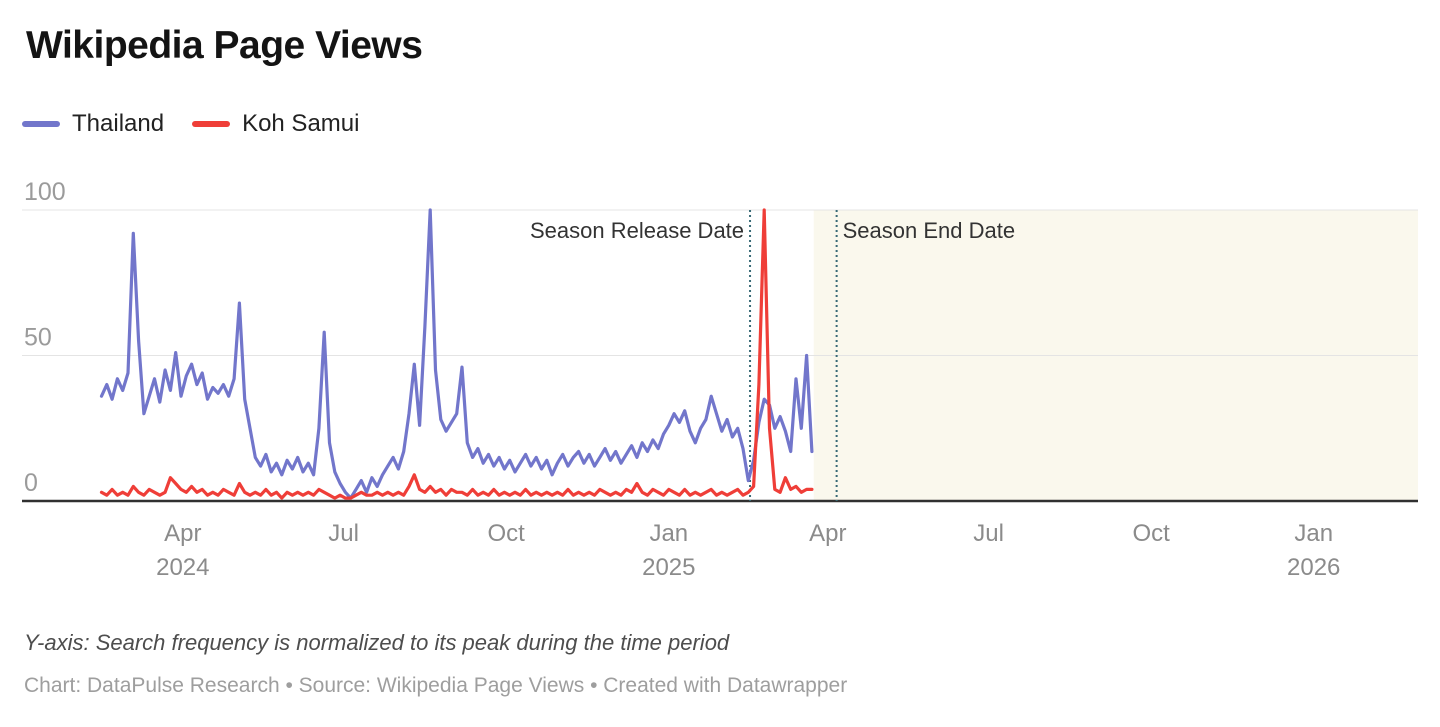 This screenshot has height=727, width=1440. What do you see at coordinates (668, 567) in the screenshot?
I see `x-tick-year-2025: 2025` at bounding box center [668, 567].